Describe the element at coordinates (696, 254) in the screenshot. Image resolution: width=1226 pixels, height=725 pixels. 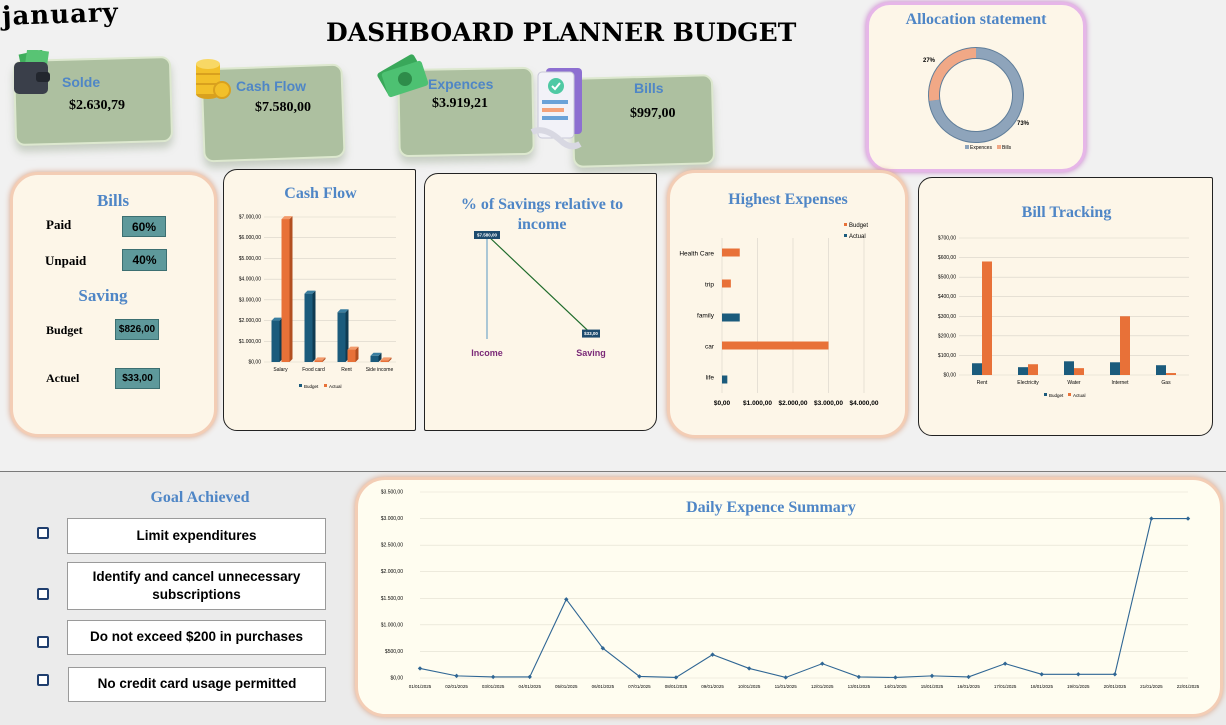
I see `y-tick-label: Health Care` at that location.